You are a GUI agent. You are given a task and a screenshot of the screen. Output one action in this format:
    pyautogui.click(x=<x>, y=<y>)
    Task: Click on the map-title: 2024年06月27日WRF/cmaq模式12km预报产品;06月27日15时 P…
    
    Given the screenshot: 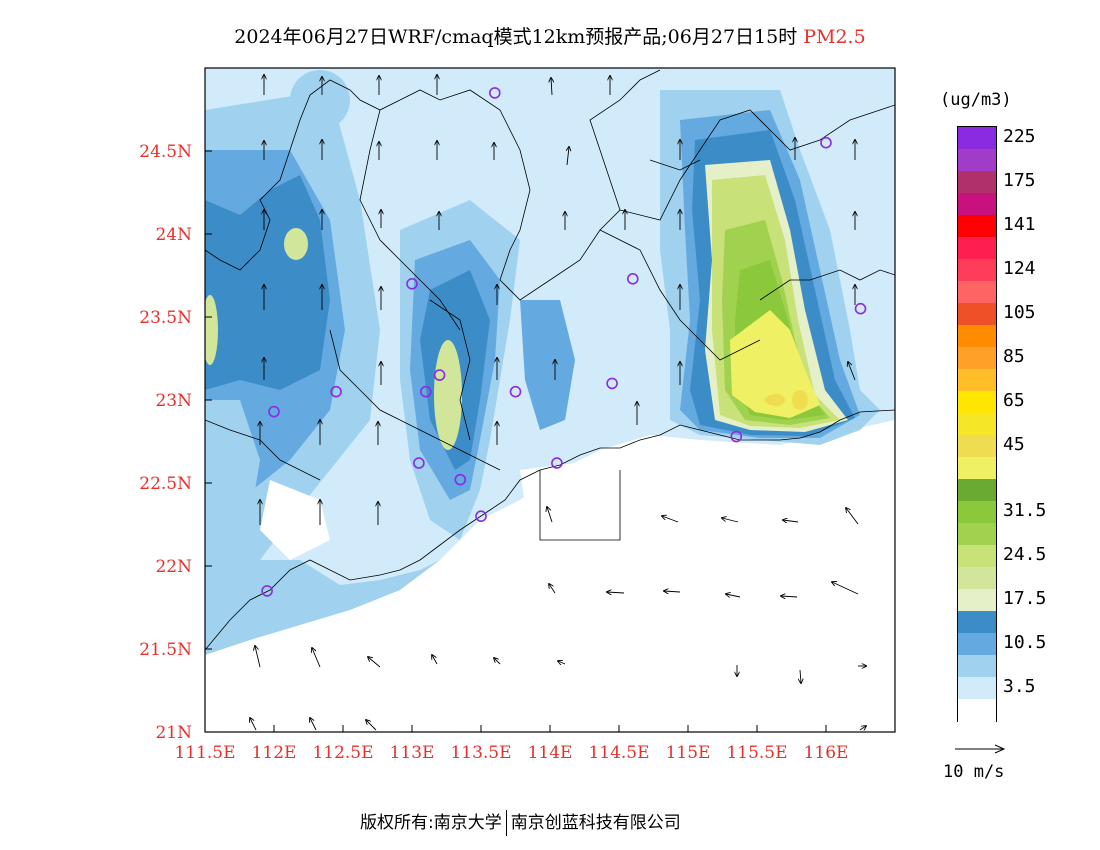 What is the action you would take?
    pyautogui.click(x=550, y=35)
    